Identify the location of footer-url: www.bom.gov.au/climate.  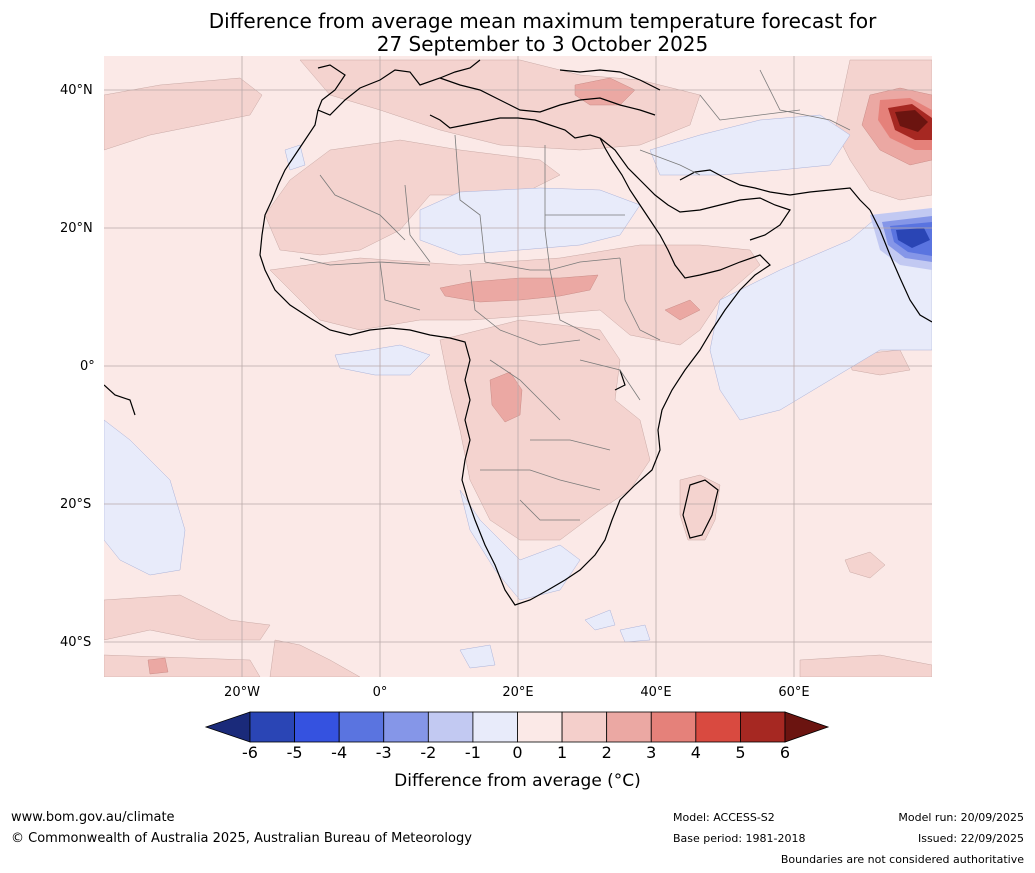
(93, 817).